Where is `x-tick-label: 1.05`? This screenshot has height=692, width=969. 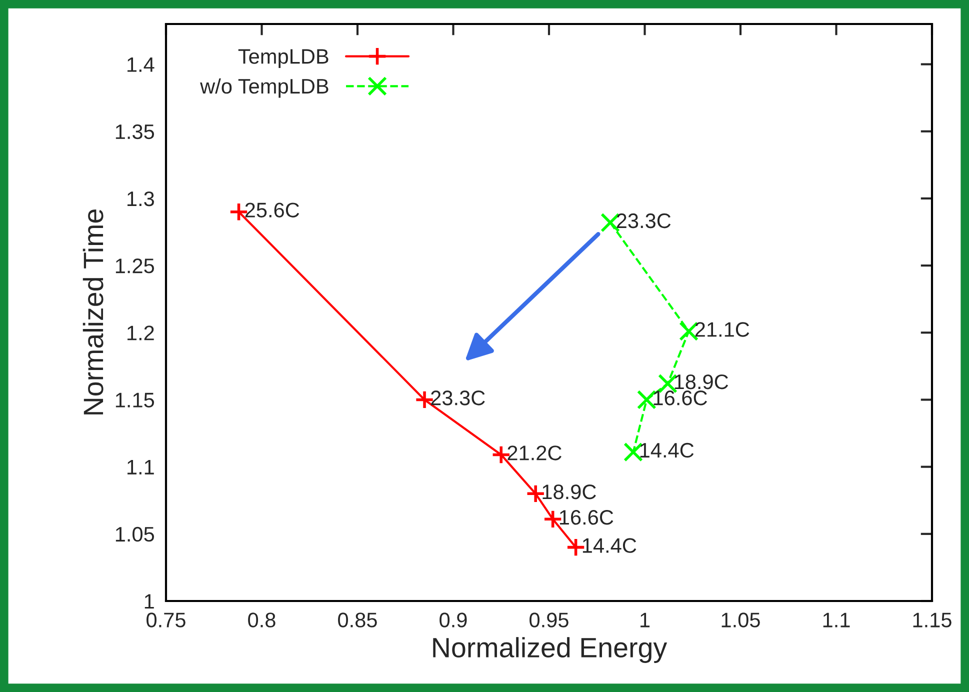
x-tick-label: 1.05 is located at coordinates (741, 620).